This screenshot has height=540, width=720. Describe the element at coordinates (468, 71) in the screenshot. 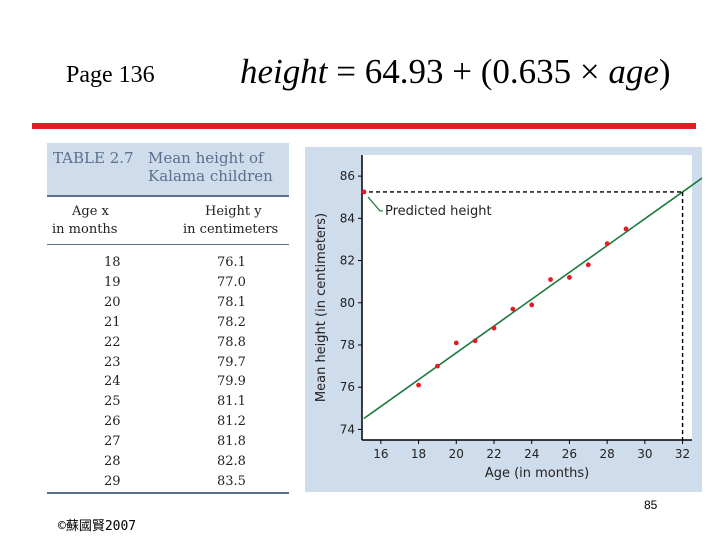

I see `formula-body: = 64.93 + (0.635 ×` at that location.